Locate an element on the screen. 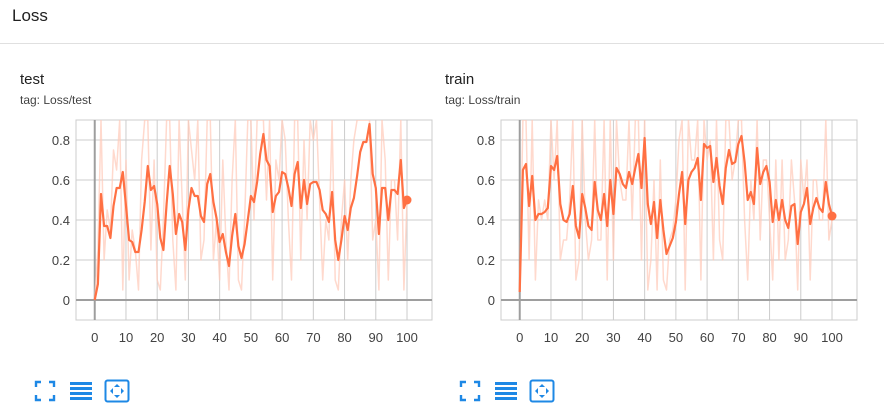  card-tag: tag: Loss/train is located at coordinates (483, 100).